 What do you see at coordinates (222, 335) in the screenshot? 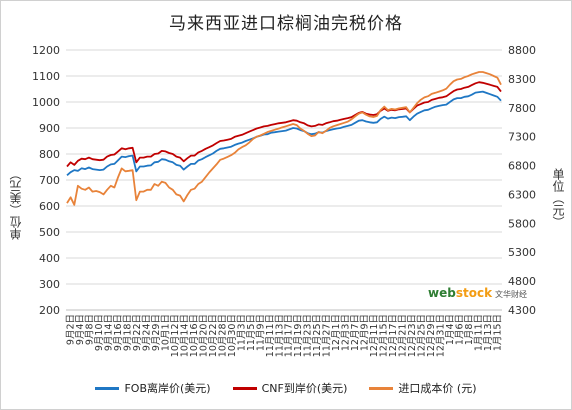
I see `x-tick-label: 10月28日` at bounding box center [222, 335].